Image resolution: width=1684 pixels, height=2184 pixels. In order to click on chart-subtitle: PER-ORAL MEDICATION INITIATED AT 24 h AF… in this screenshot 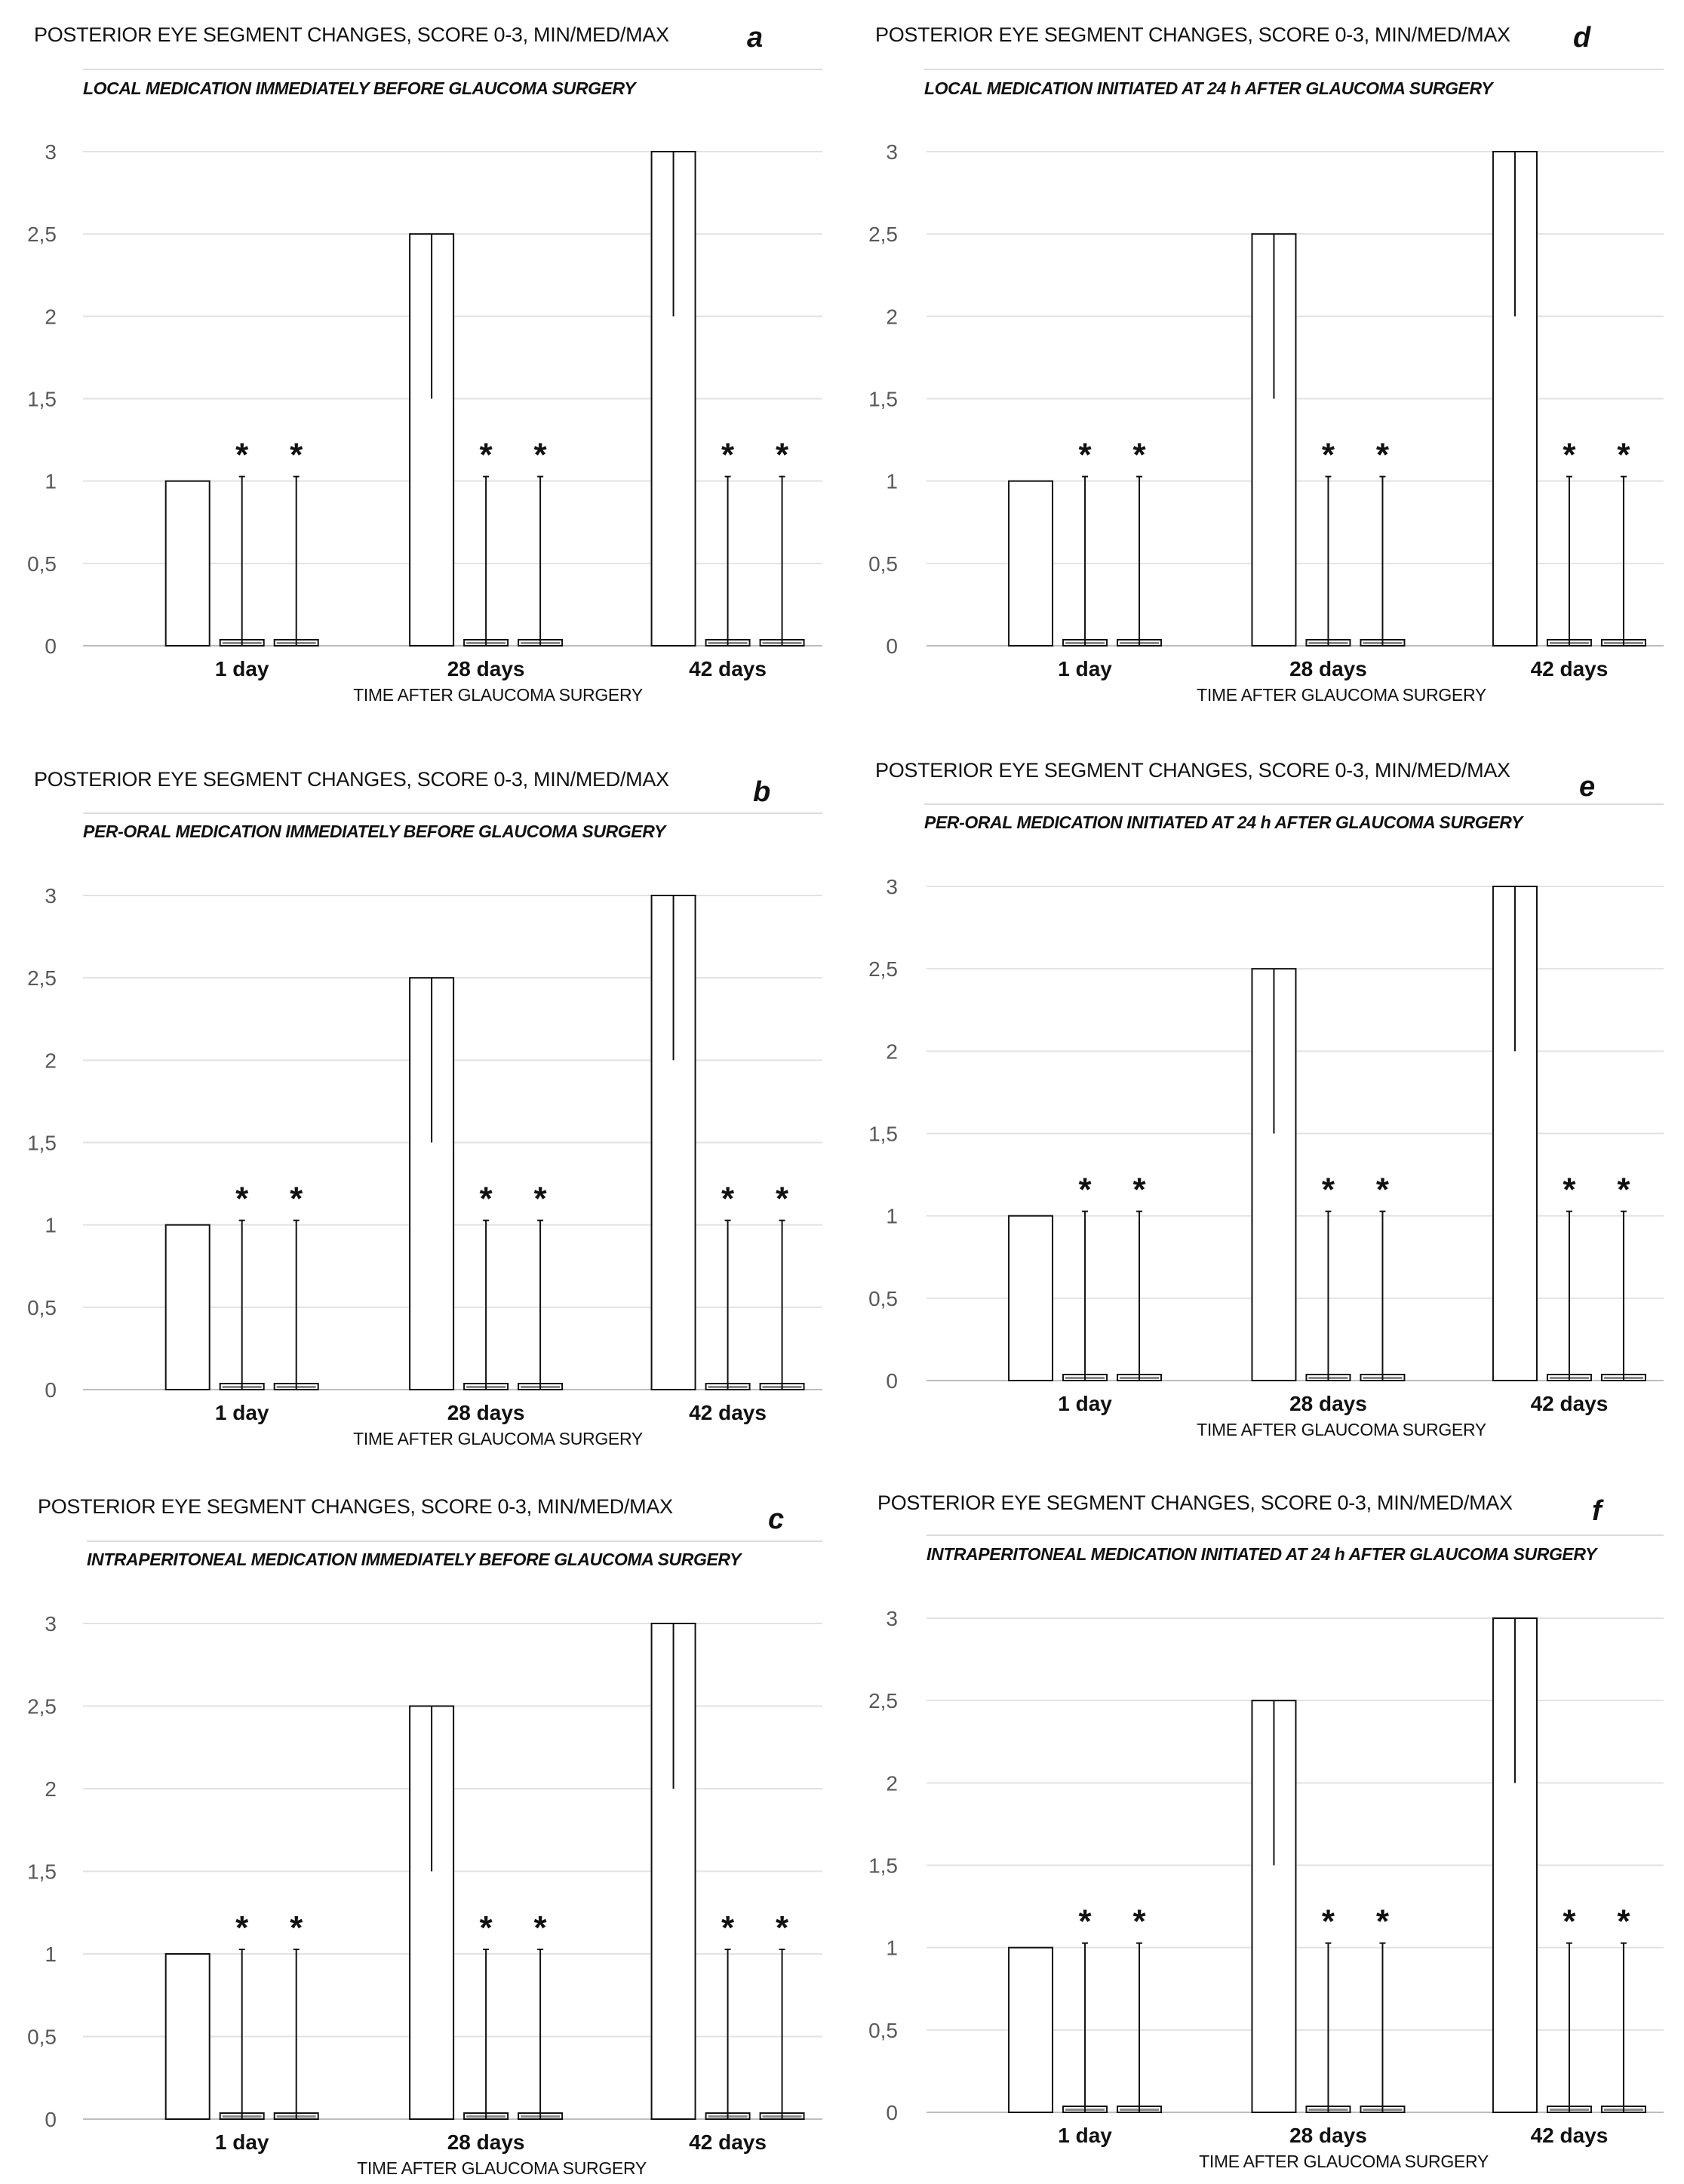, I will do `click(1224, 822)`.